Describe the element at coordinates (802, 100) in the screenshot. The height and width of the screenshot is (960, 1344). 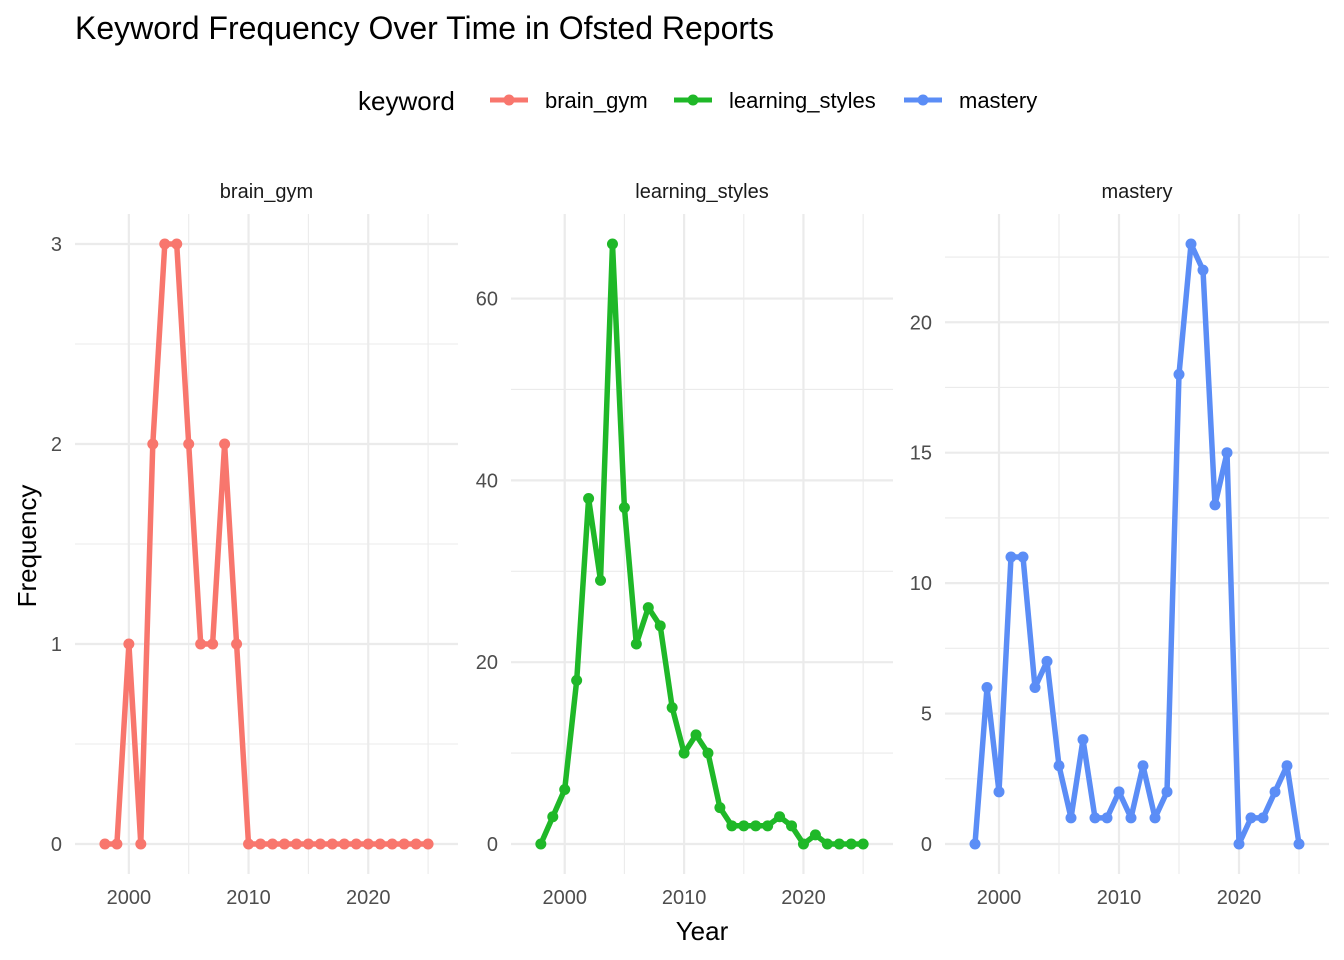
I see `legend-label: learning_styles` at that location.